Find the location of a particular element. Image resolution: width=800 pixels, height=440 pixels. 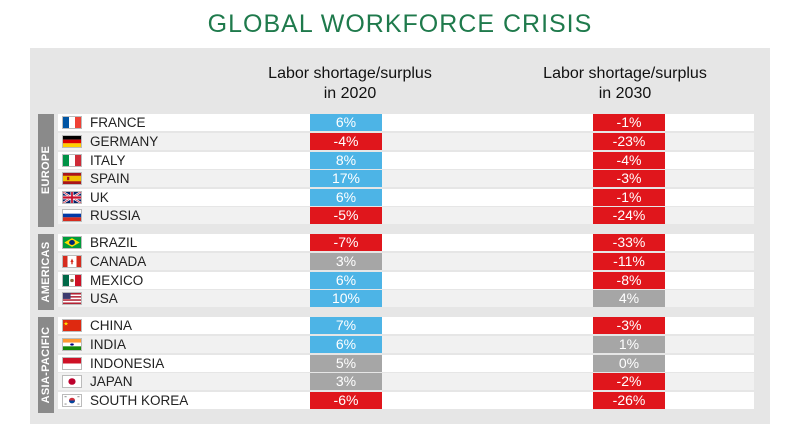

country-name: USA is located at coordinates (104, 299).